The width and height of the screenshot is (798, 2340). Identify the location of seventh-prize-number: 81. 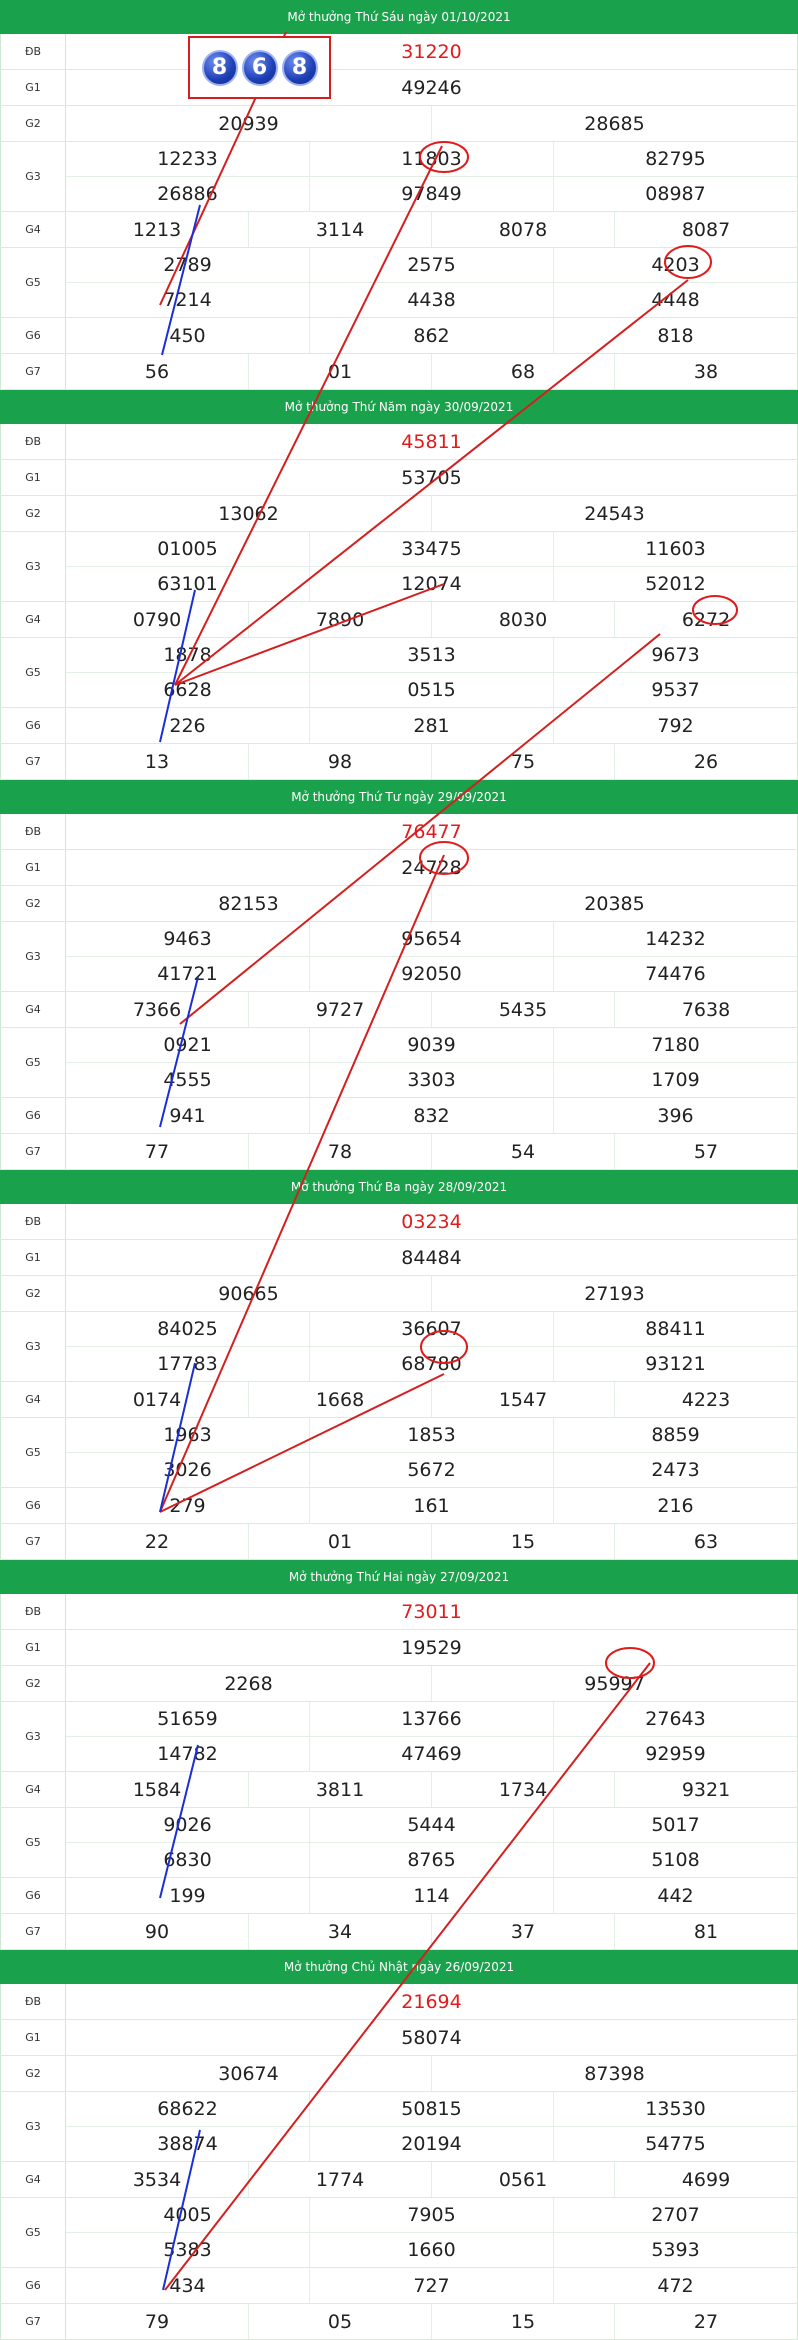
(706, 1931).